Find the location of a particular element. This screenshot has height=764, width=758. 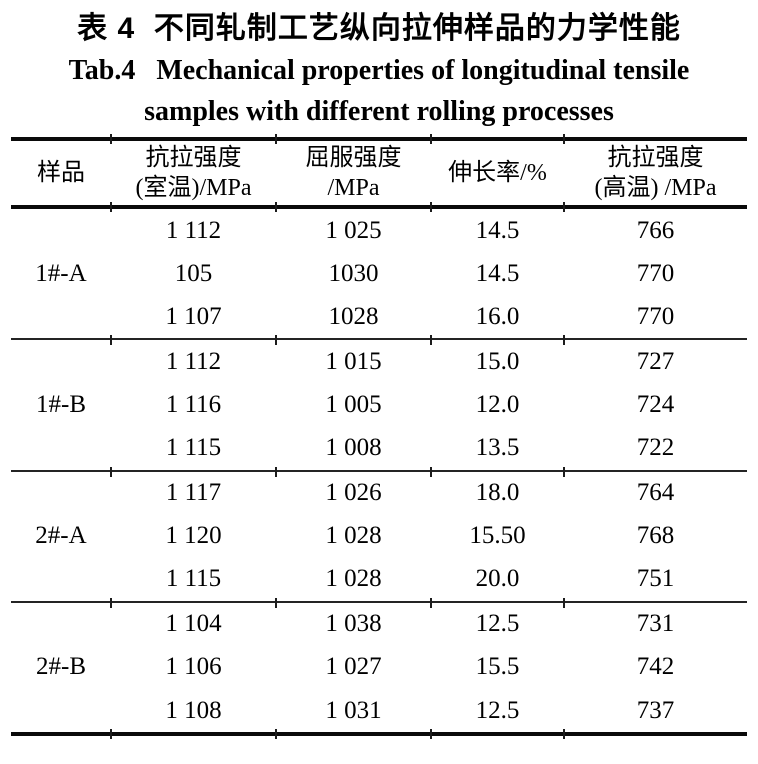

table-top-rule is located at coordinates (379, 139).